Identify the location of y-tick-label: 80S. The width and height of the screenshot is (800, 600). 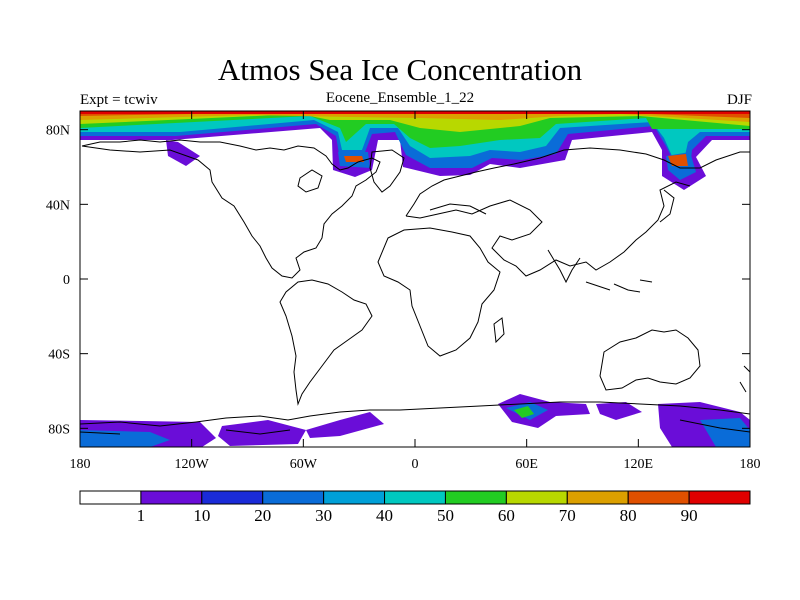
(59, 429).